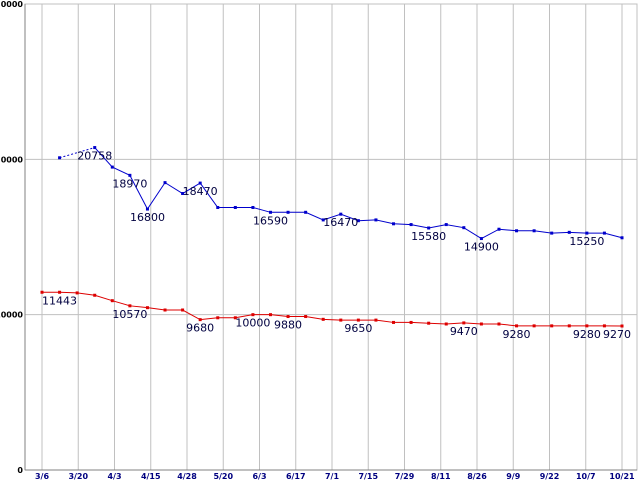 The width and height of the screenshot is (640, 480). I want to click on x-tick-label: 6/3, so click(259, 476).